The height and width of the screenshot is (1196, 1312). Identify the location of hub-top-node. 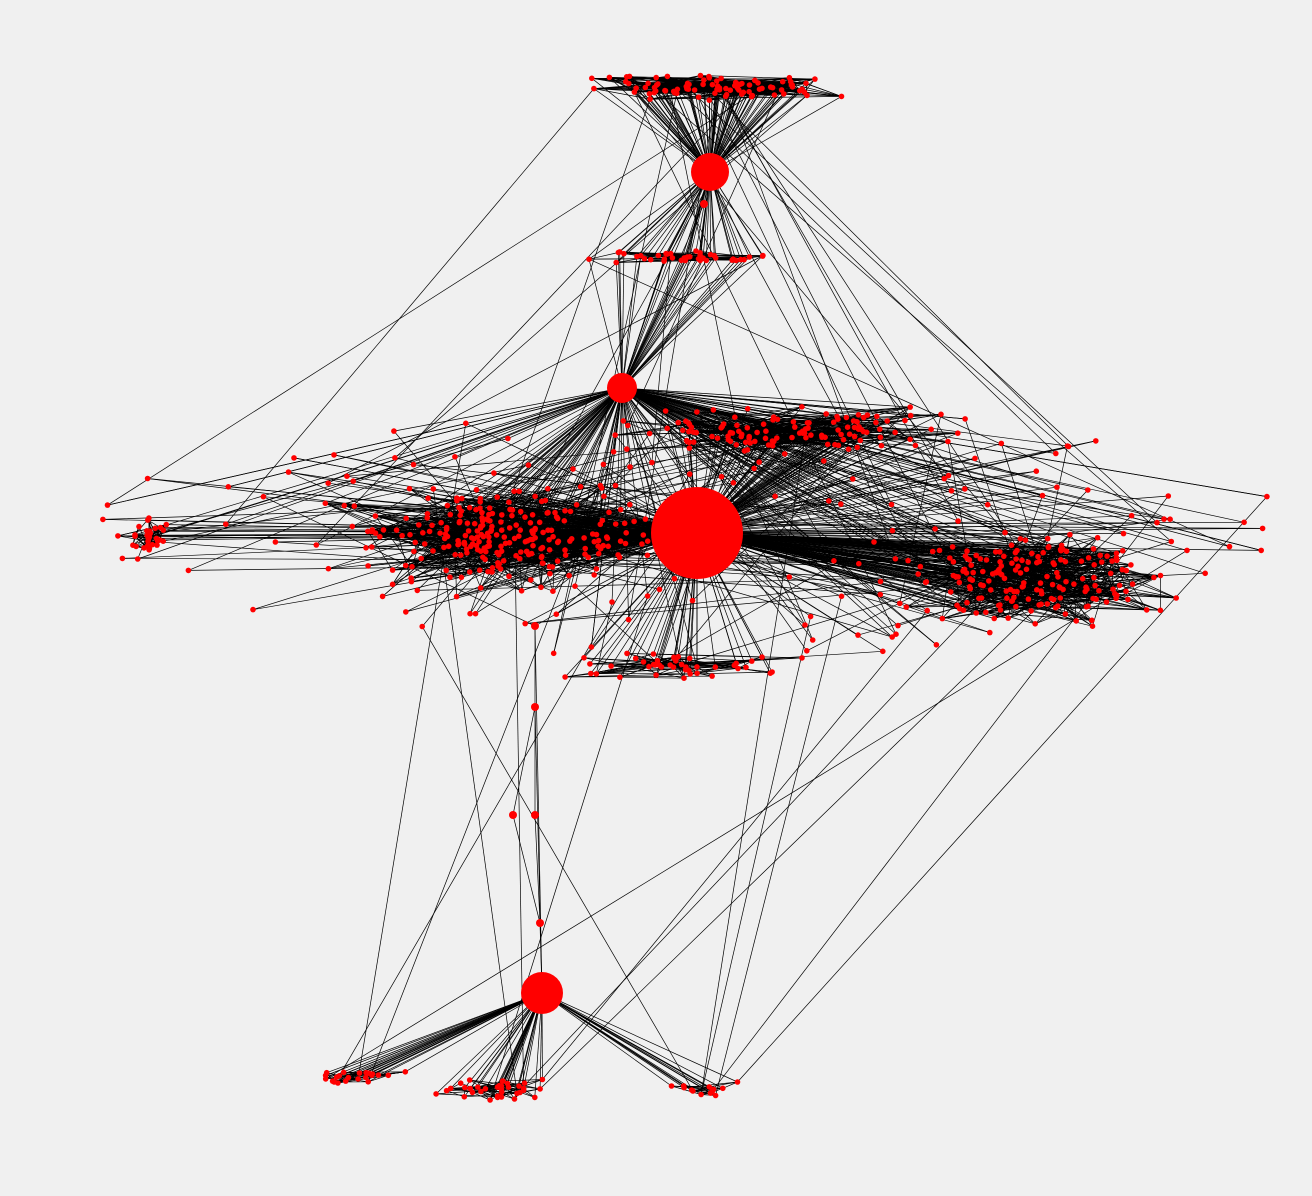
(710, 172).